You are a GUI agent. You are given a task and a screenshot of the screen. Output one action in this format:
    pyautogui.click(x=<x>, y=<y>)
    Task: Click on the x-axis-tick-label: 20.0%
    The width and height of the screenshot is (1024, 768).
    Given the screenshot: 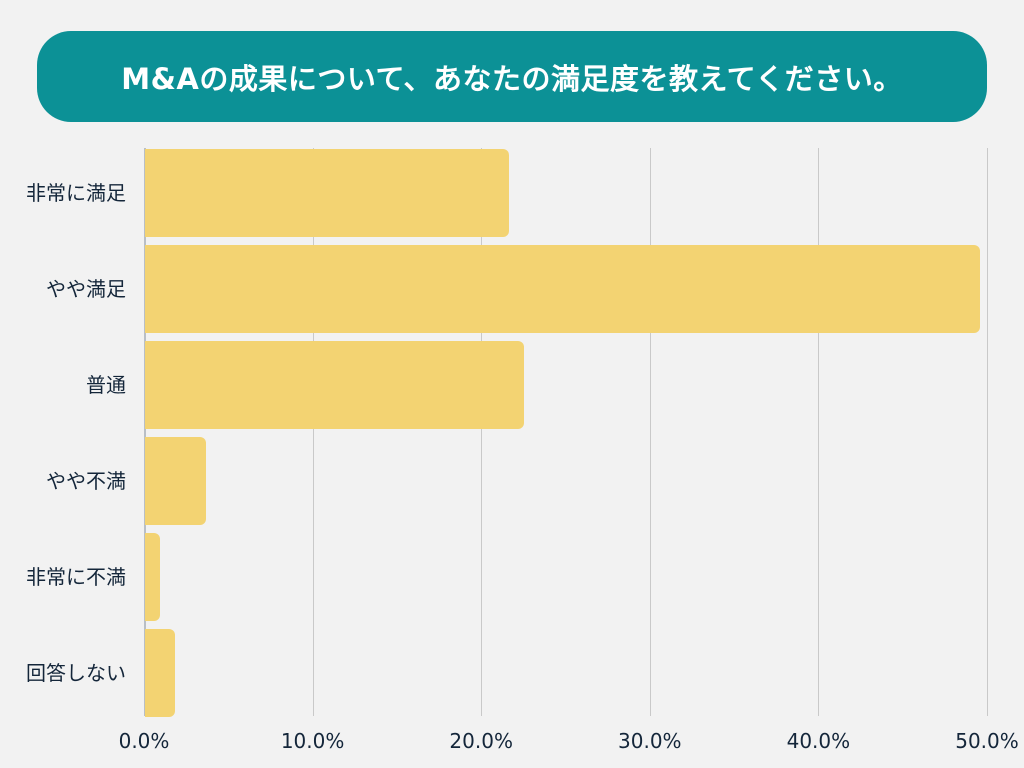 What is the action you would take?
    pyautogui.click(x=481, y=741)
    